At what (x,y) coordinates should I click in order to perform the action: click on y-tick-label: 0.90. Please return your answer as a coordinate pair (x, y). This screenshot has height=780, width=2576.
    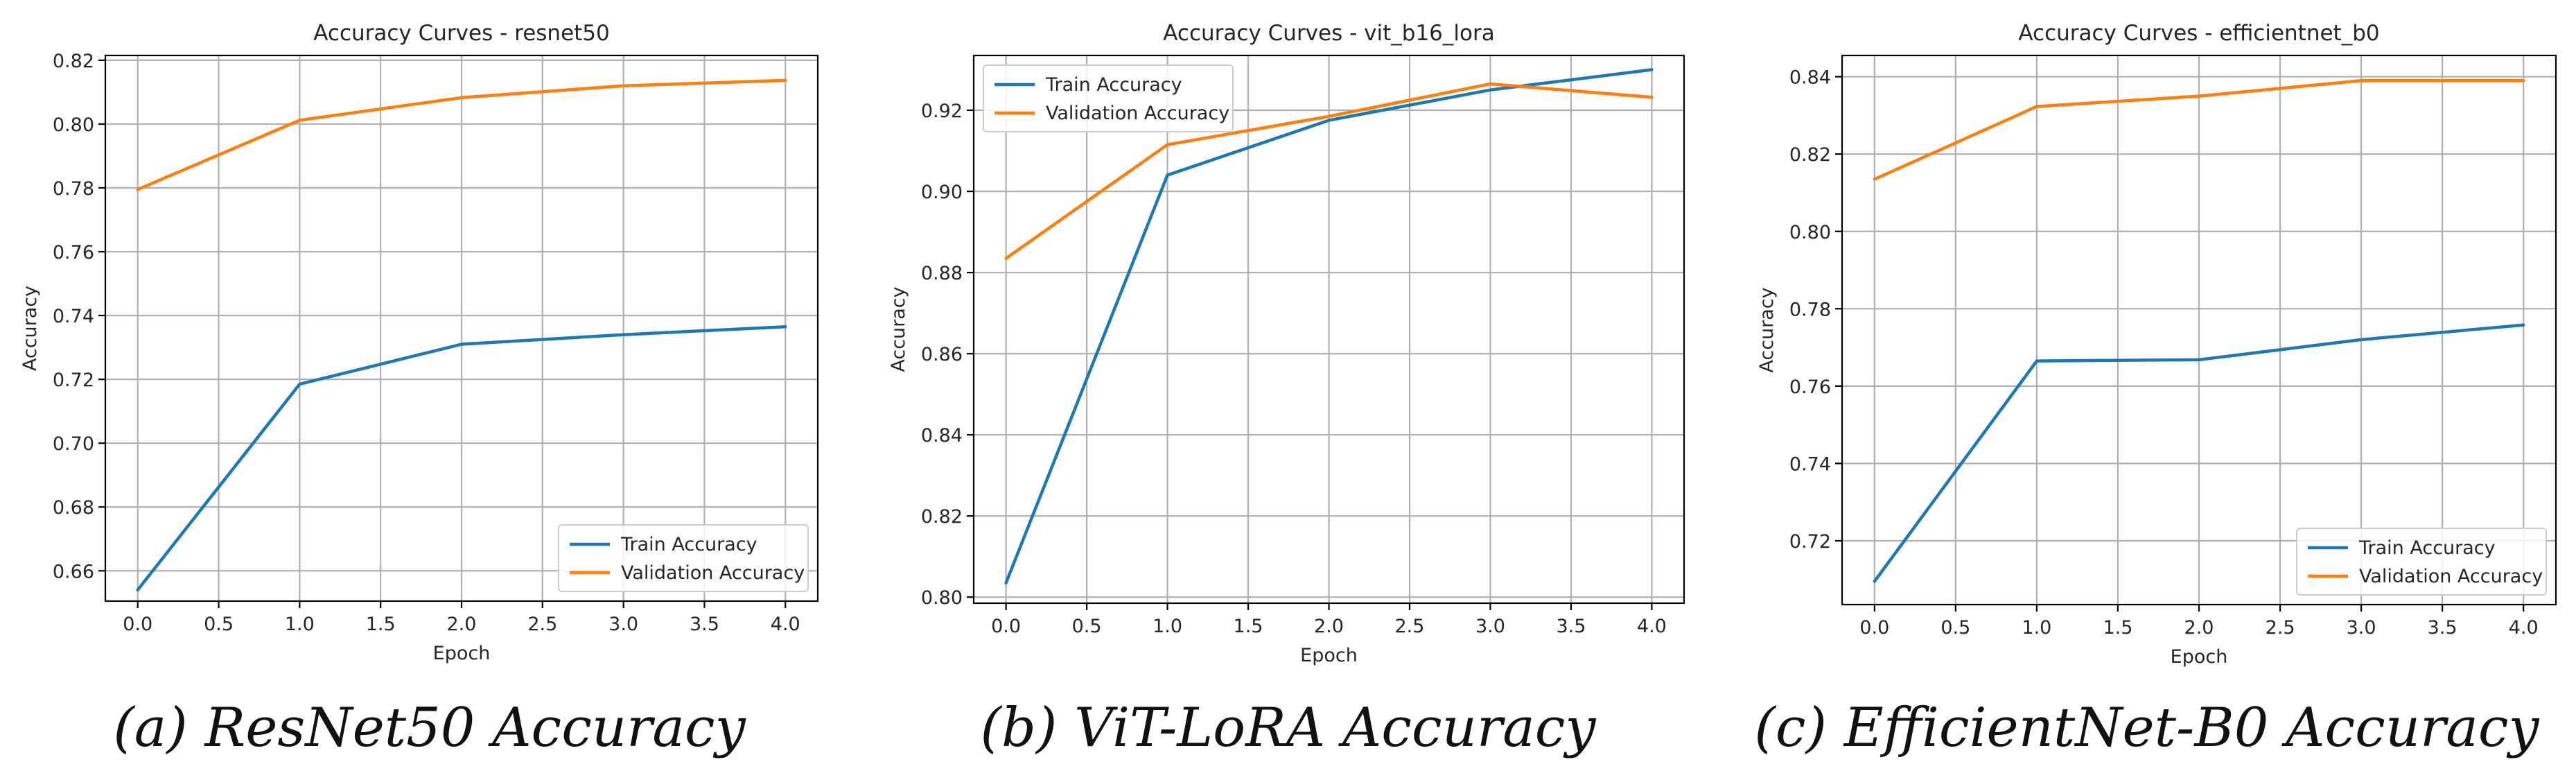
    Looking at the image, I should click on (942, 192).